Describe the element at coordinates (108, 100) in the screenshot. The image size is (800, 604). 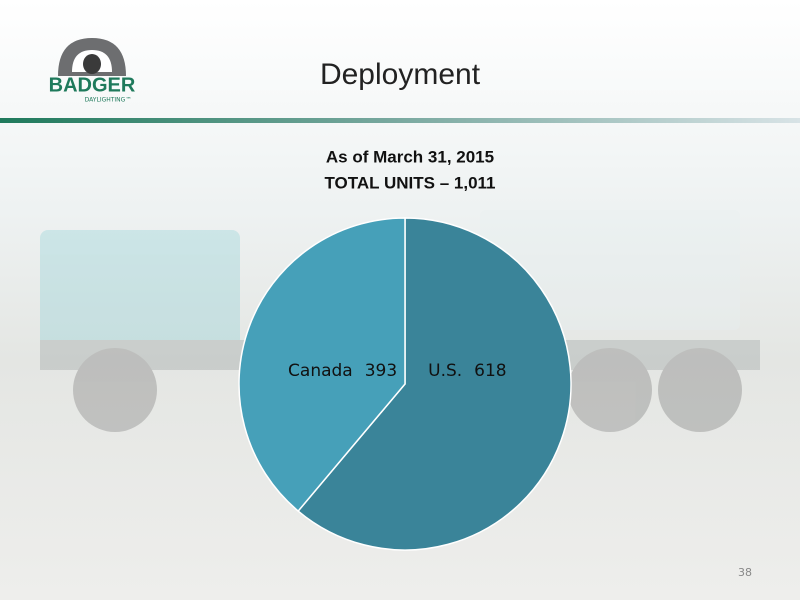
I see `logo-tagline: DAYLIGHTING™` at that location.